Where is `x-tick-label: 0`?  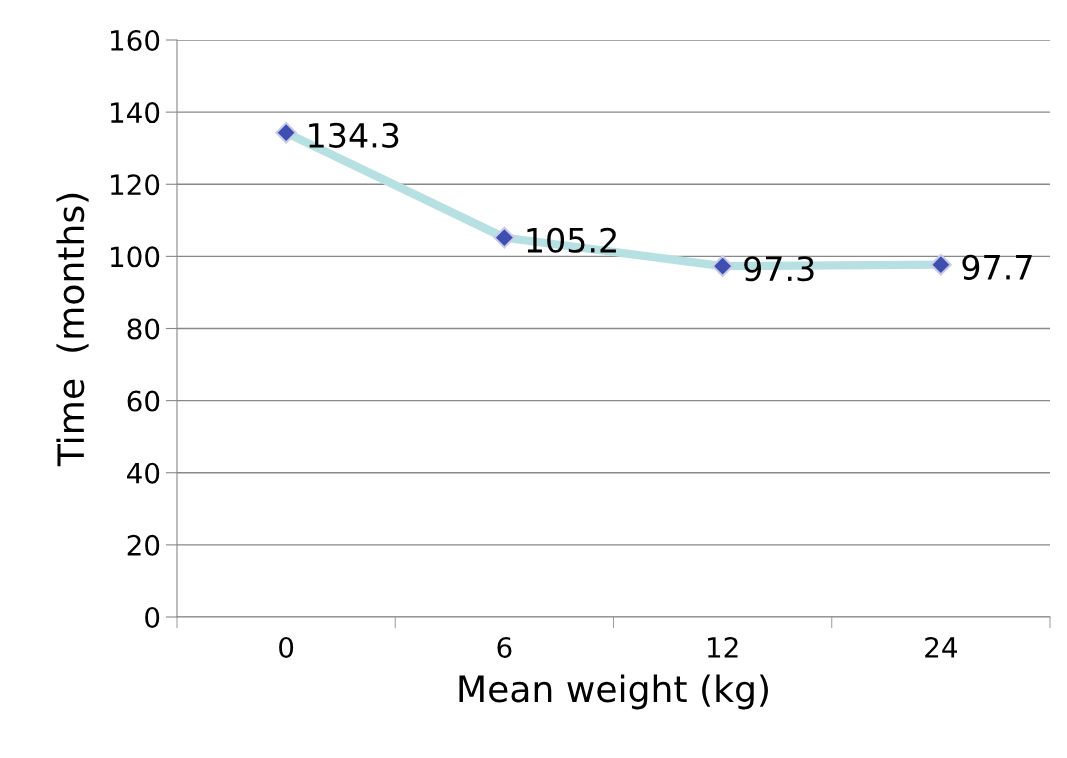
x-tick-label: 0 is located at coordinates (286, 647).